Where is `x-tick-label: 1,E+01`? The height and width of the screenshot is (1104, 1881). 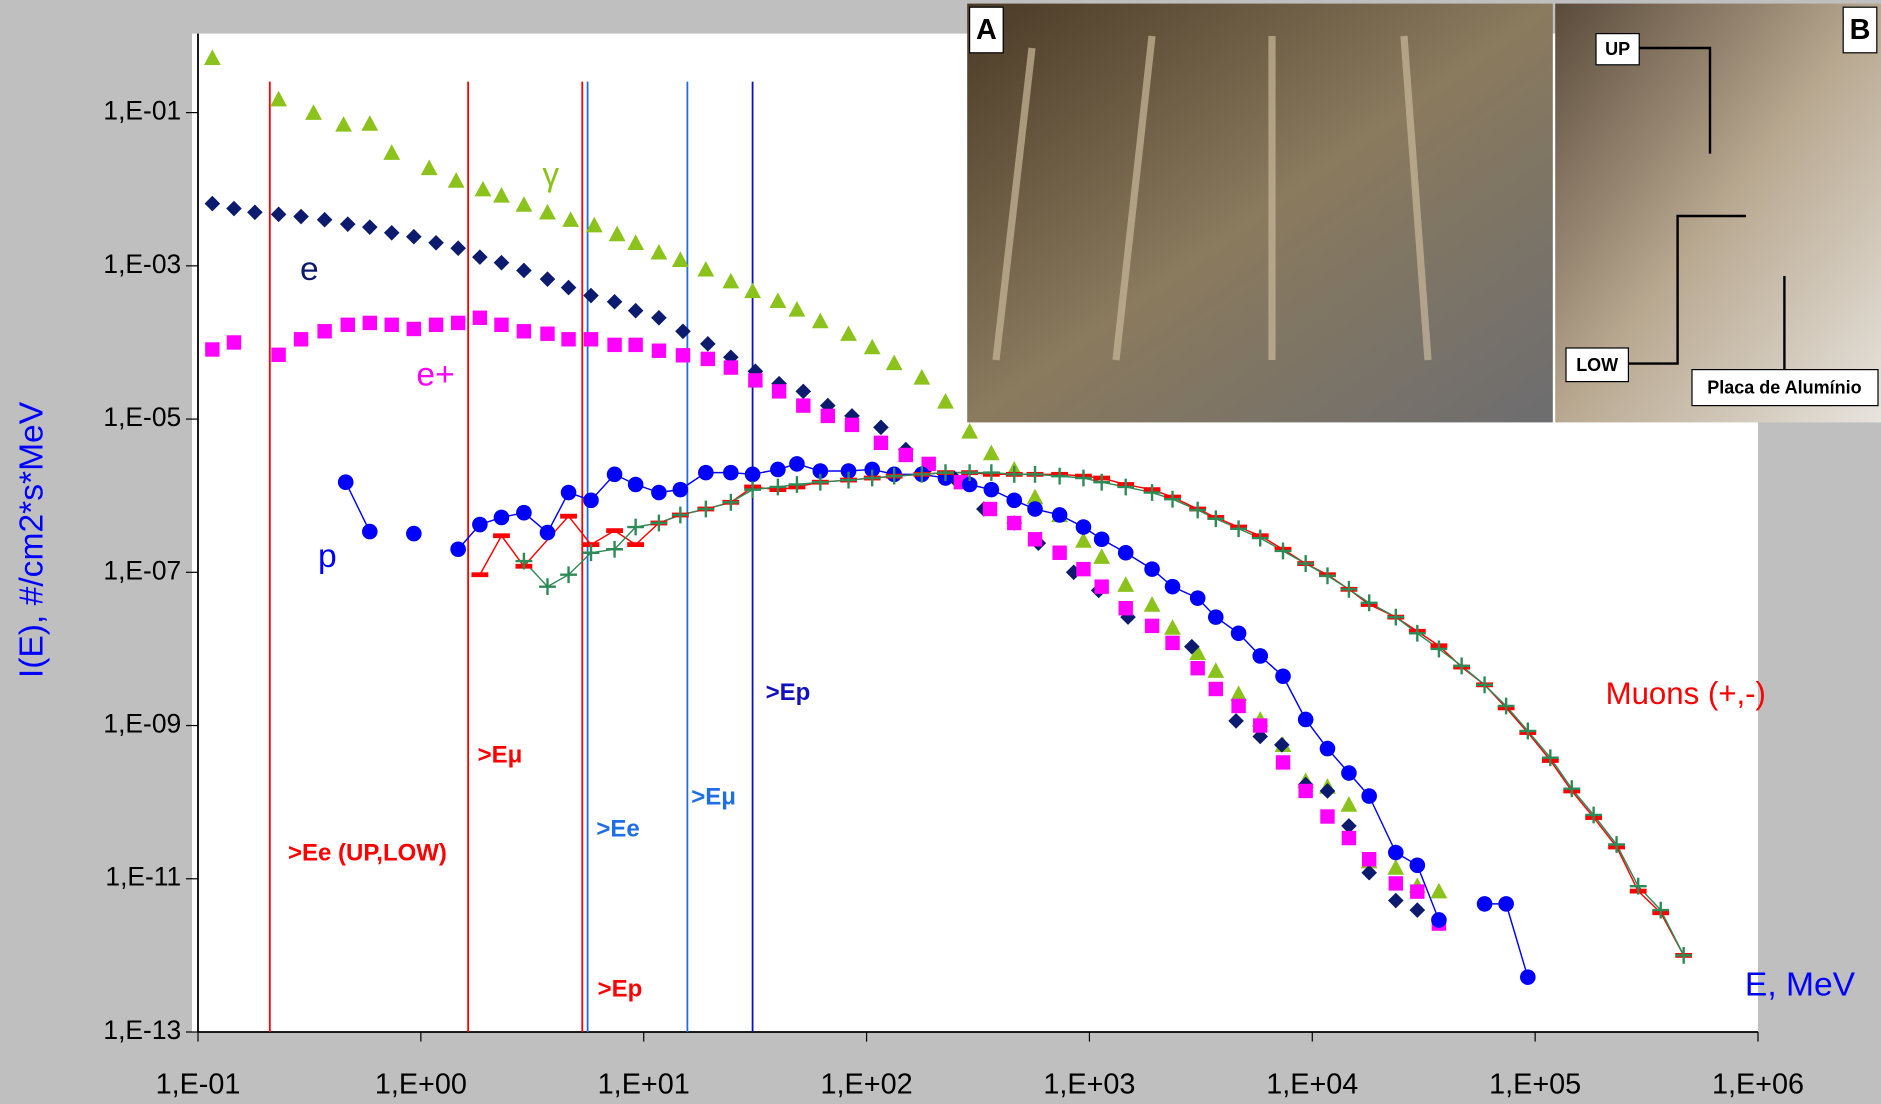
x-tick-label: 1,E+01 is located at coordinates (644, 1085).